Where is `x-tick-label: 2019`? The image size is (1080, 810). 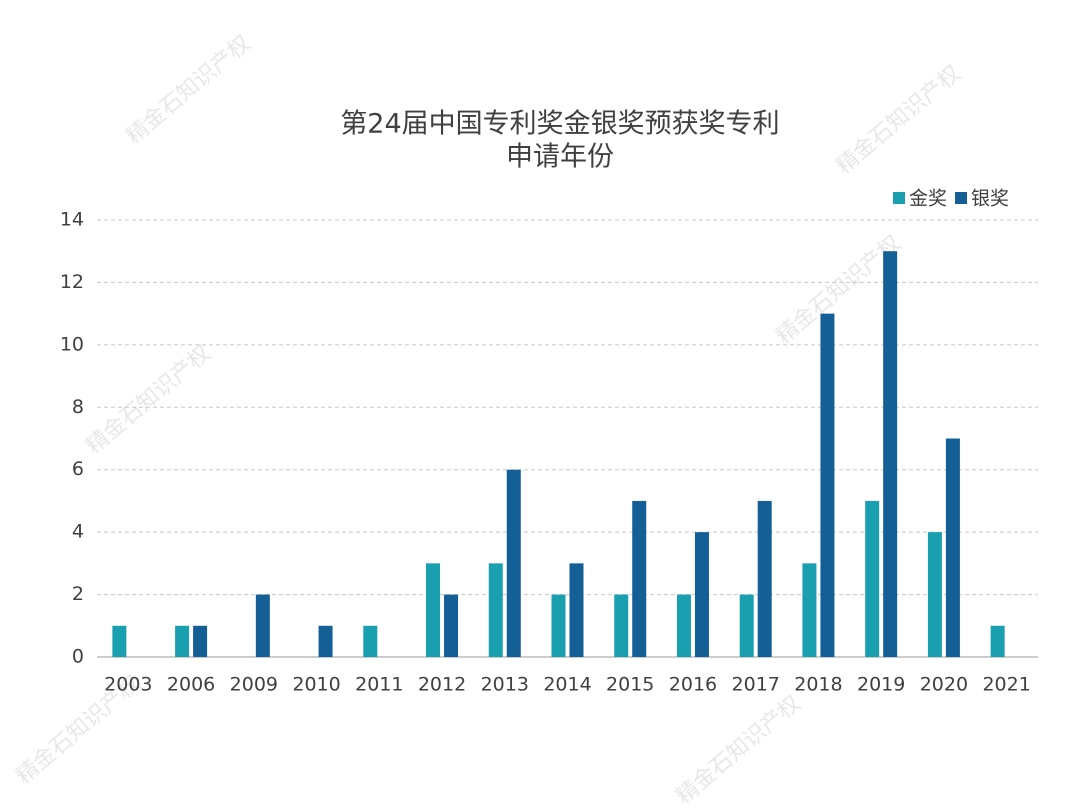 x-tick-label: 2019 is located at coordinates (881, 685).